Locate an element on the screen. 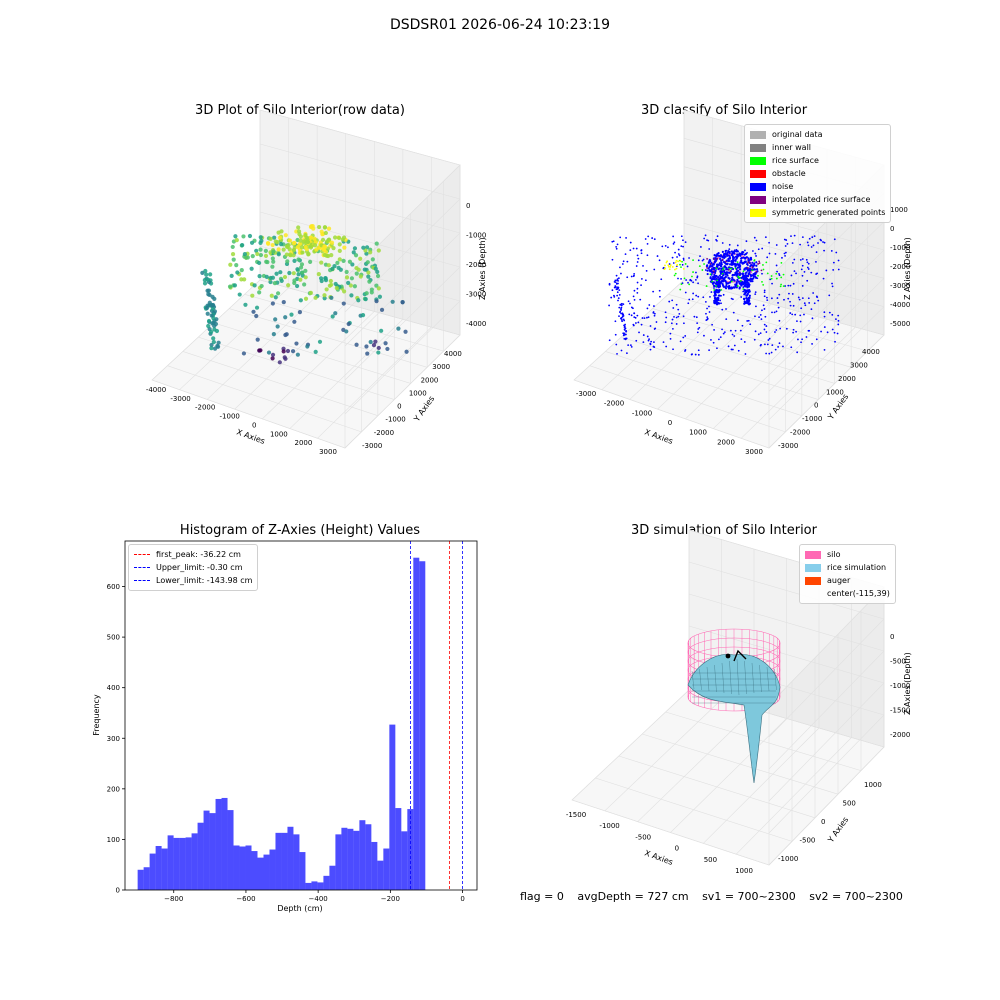 Image resolution: width=1000 pixels, height=1000 pixels. tick-label: 300 is located at coordinates (113, 739).